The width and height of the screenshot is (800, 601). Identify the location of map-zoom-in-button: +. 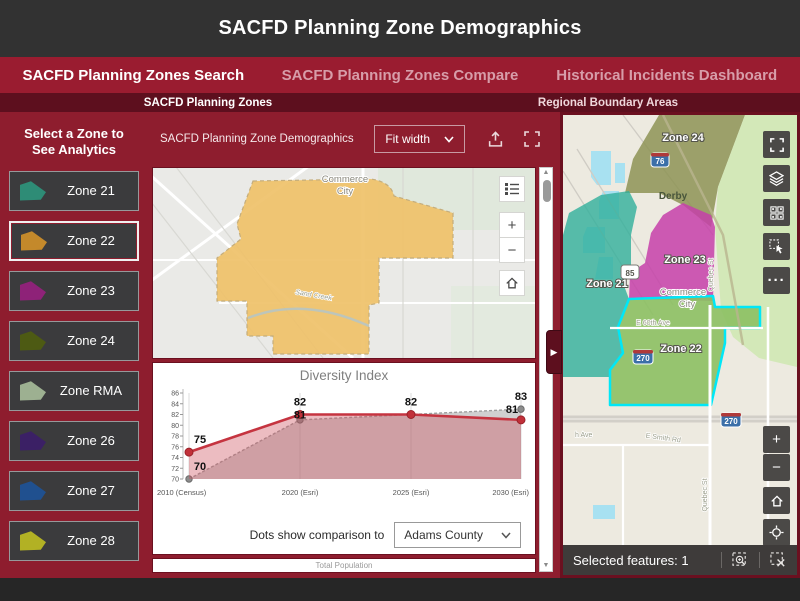
(776, 439).